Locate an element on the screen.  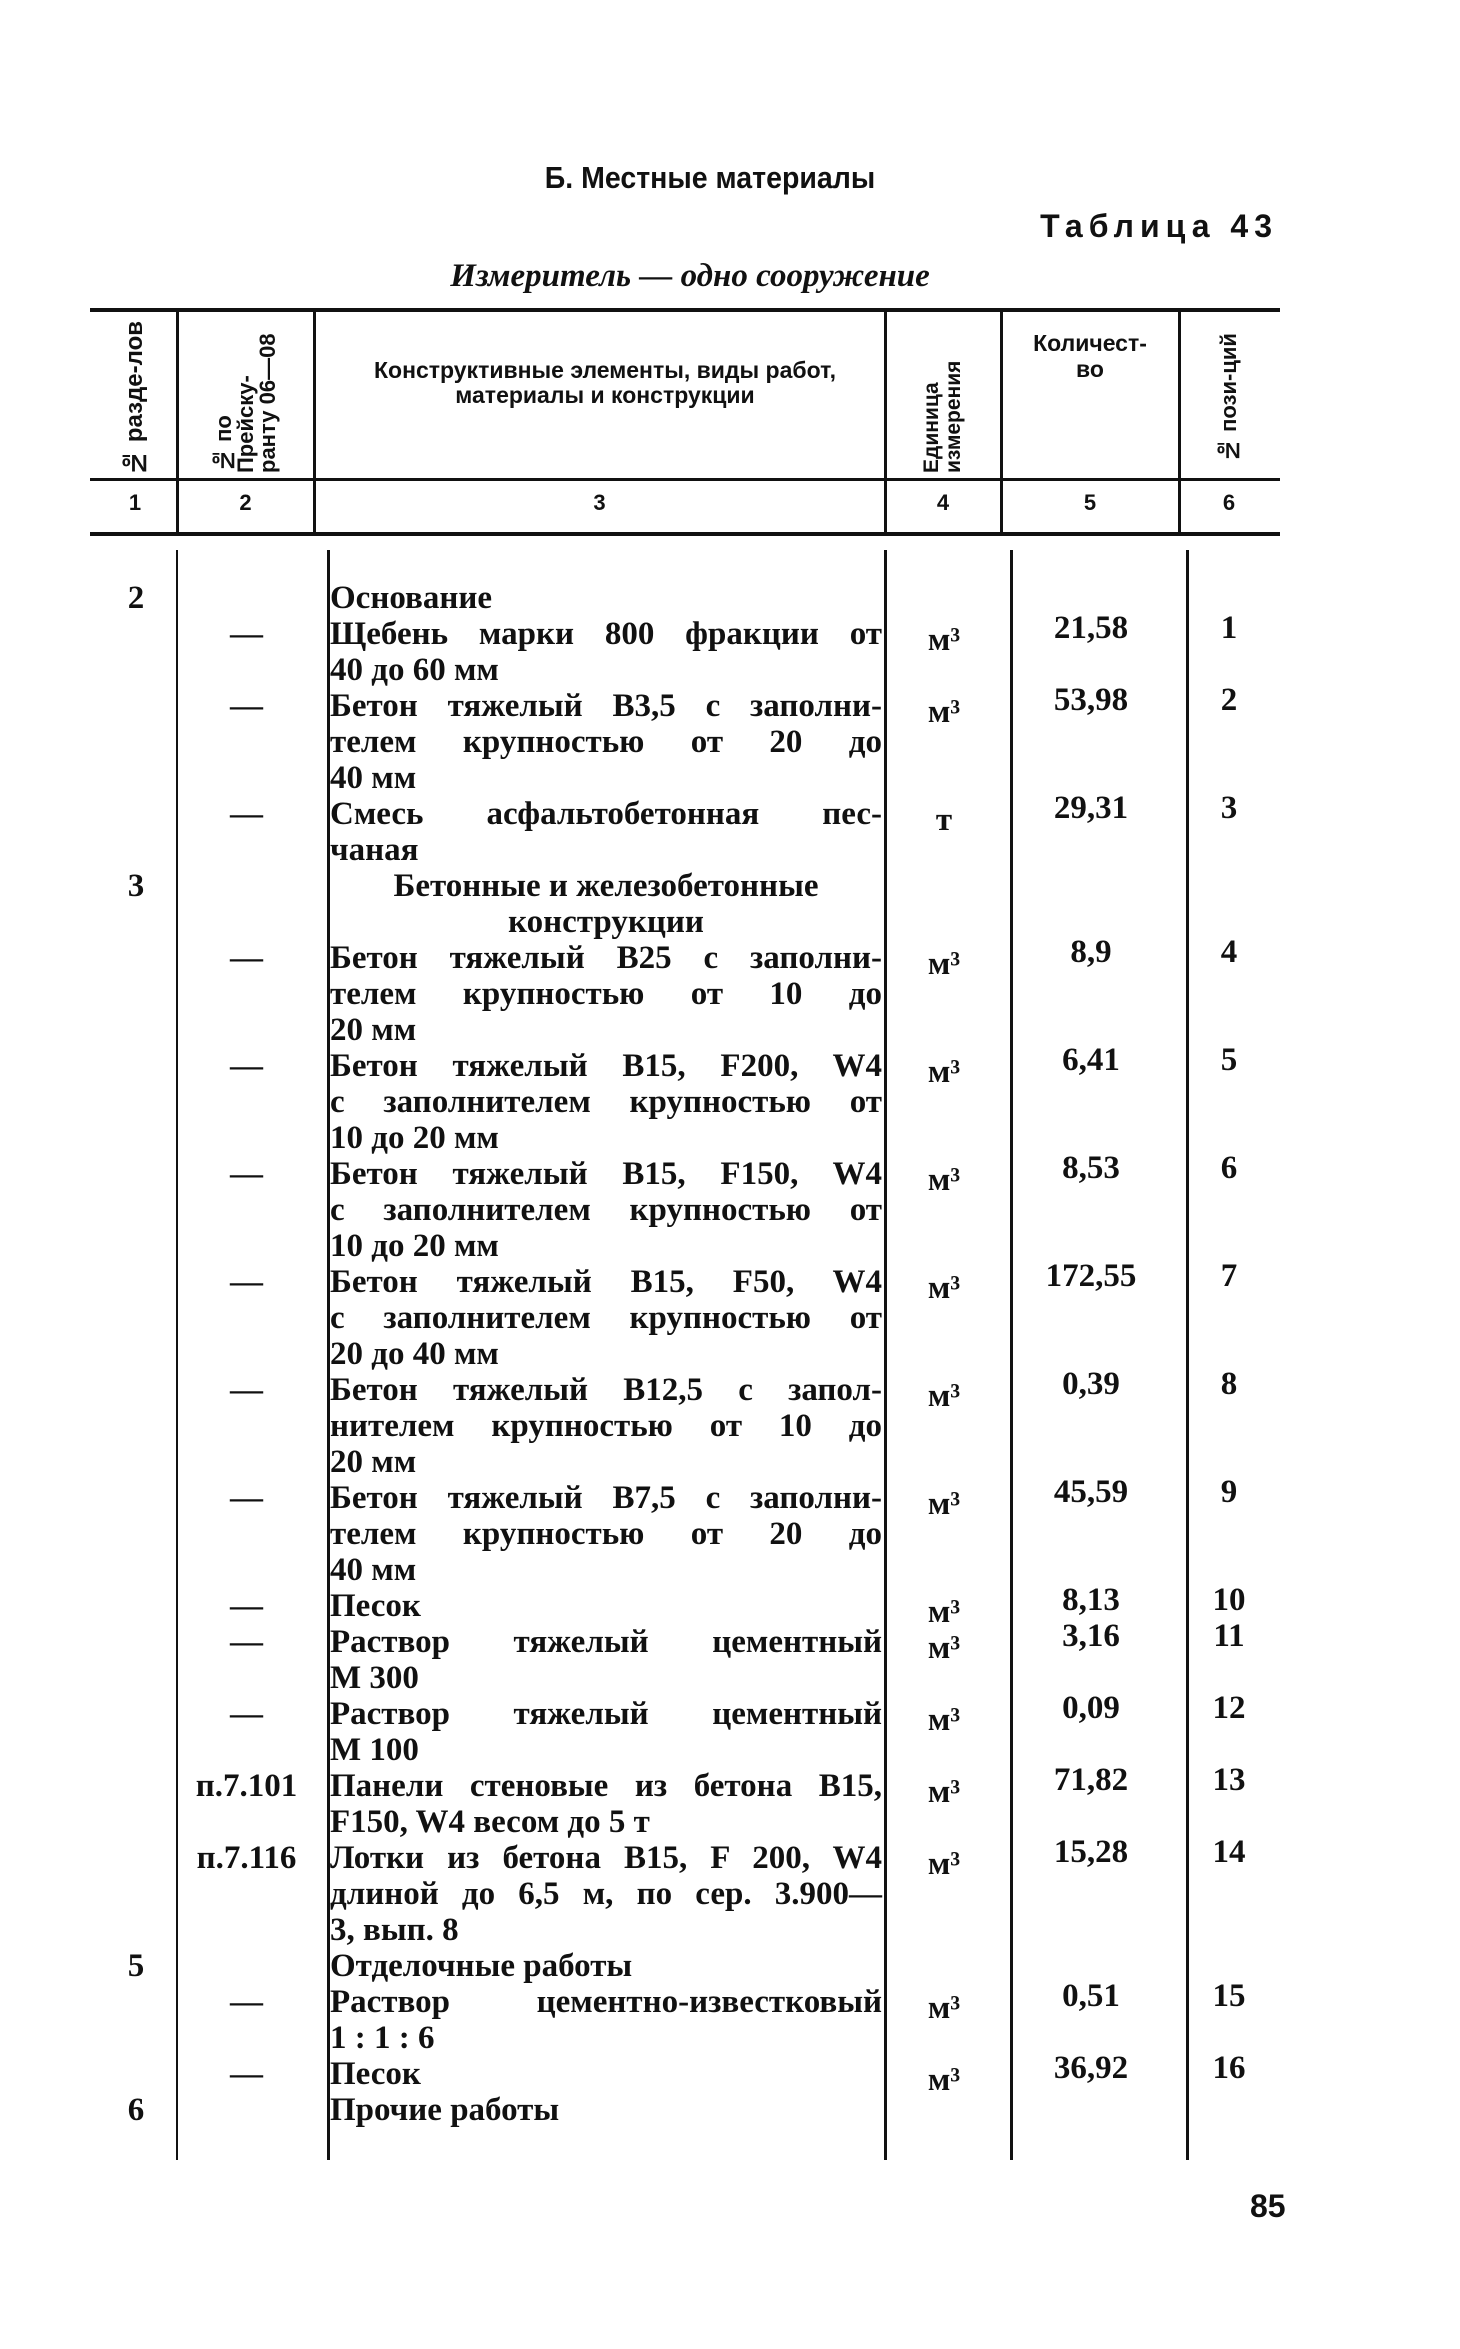
description-line: Бетон тяжелый В15, F50, W4 is located at coordinates (606, 1282).